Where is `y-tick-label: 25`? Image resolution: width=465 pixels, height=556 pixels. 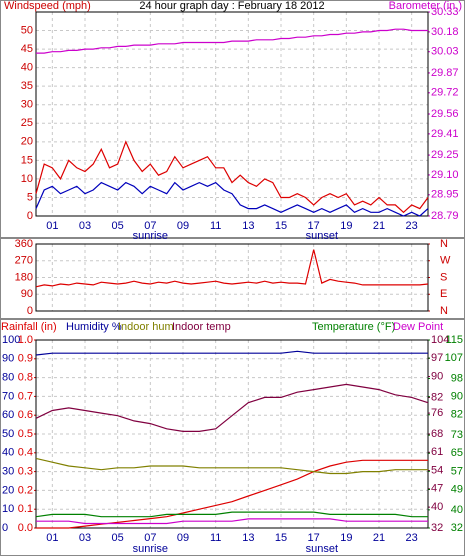 y-tick-label: 25 is located at coordinates (27, 123).